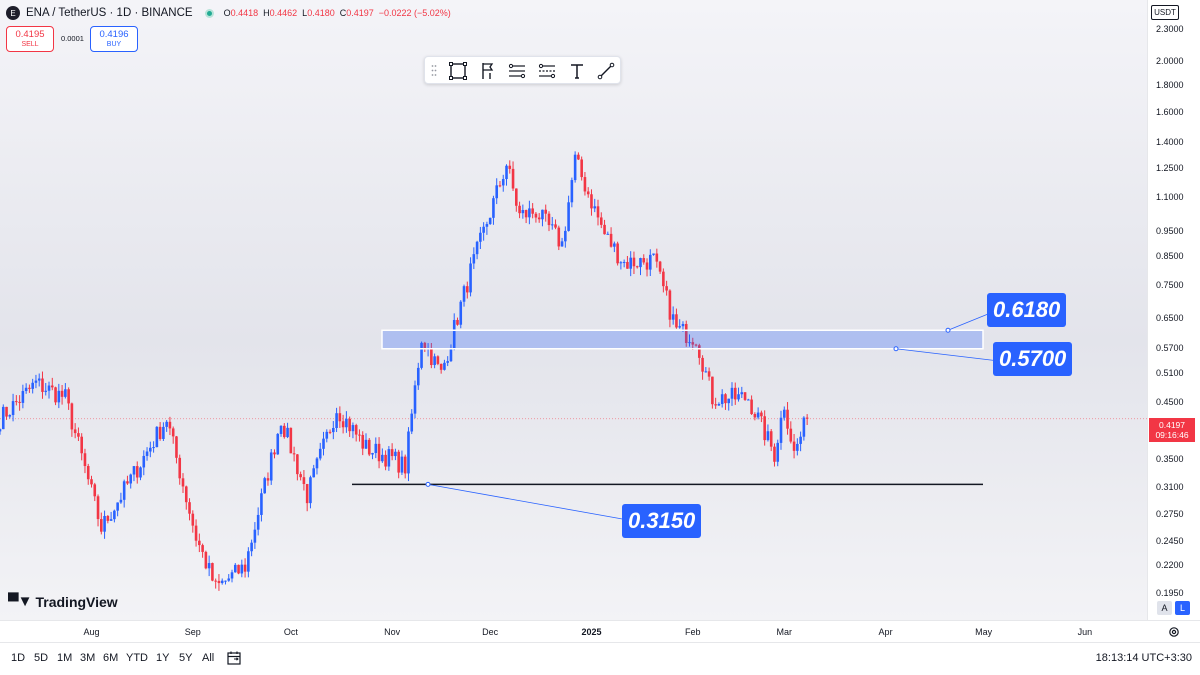 The image size is (1200, 675). I want to click on utc-clock: 18:13:14 UTC+3:30, so click(1143, 658).